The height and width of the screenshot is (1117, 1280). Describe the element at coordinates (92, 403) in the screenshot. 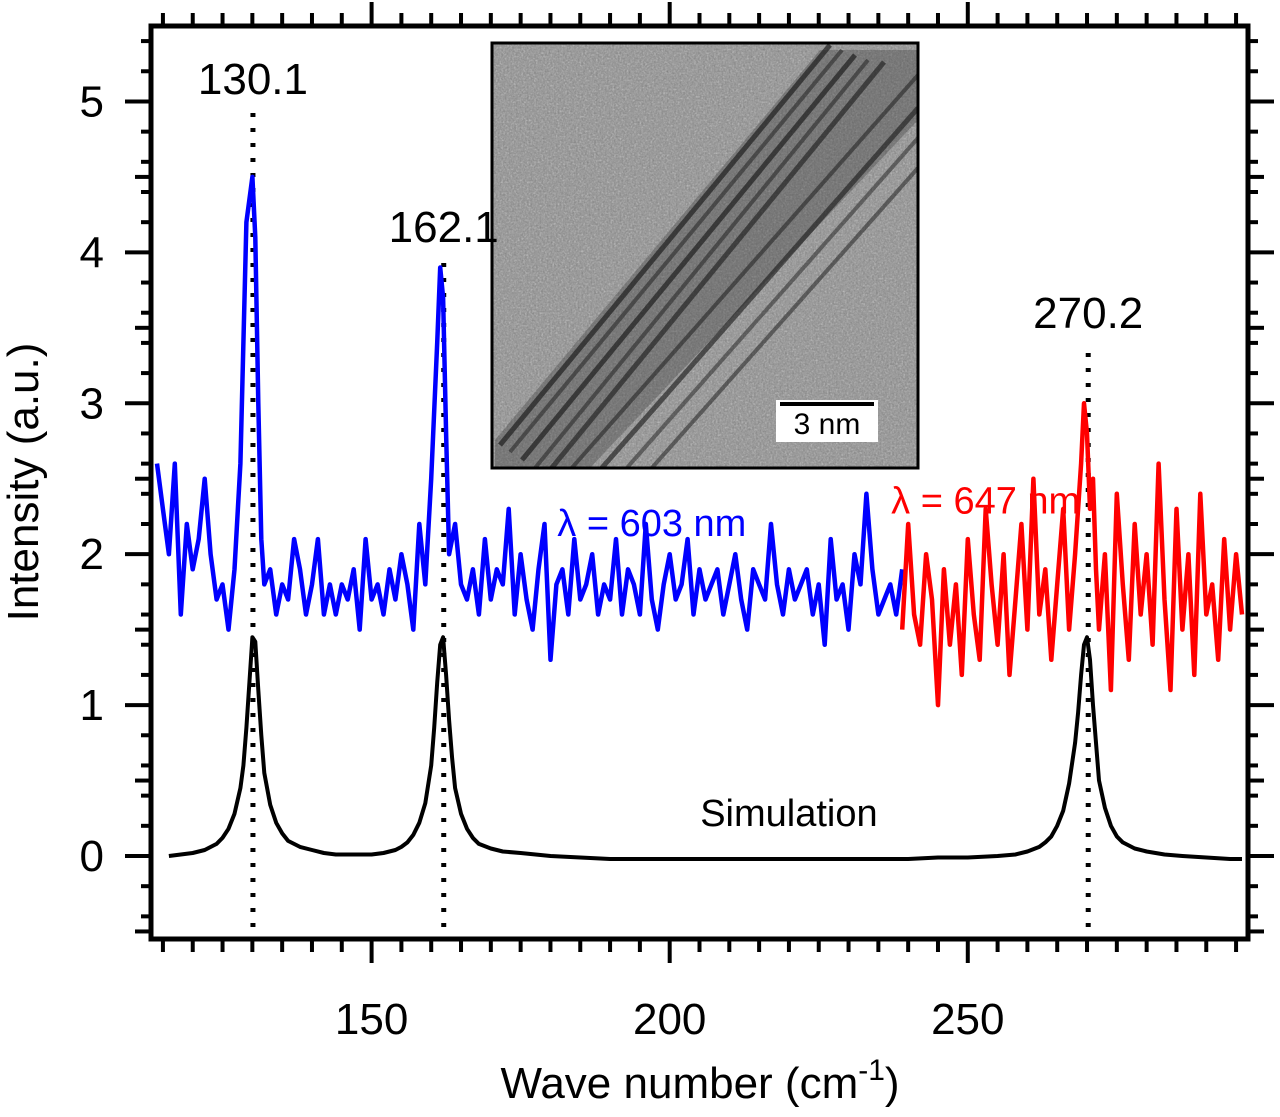

I see `y-tick-label: 3` at that location.